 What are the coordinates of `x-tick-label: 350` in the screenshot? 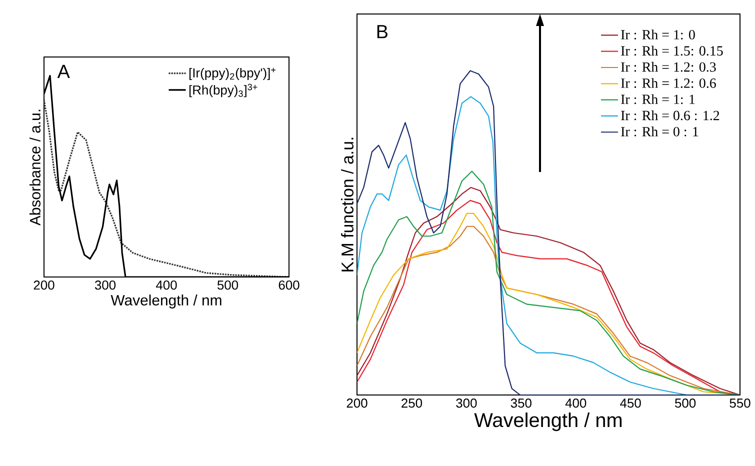 It's located at (521, 403).